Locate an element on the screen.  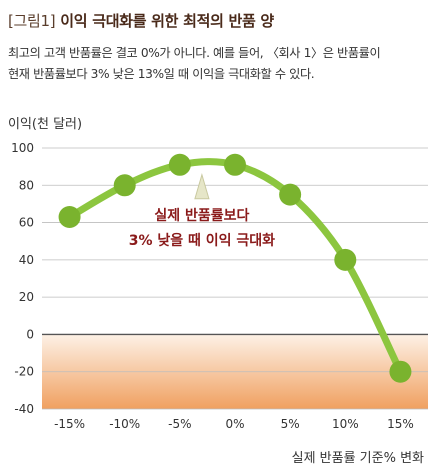
x-axis-title: 실제 반품률 기준% 변화 is located at coordinates (358, 458).